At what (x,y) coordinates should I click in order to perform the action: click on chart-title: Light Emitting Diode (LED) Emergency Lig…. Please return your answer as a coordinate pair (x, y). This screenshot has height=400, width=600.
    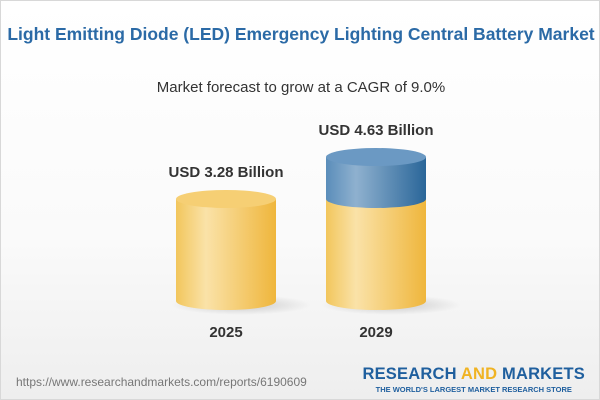
    Looking at the image, I should click on (301, 34).